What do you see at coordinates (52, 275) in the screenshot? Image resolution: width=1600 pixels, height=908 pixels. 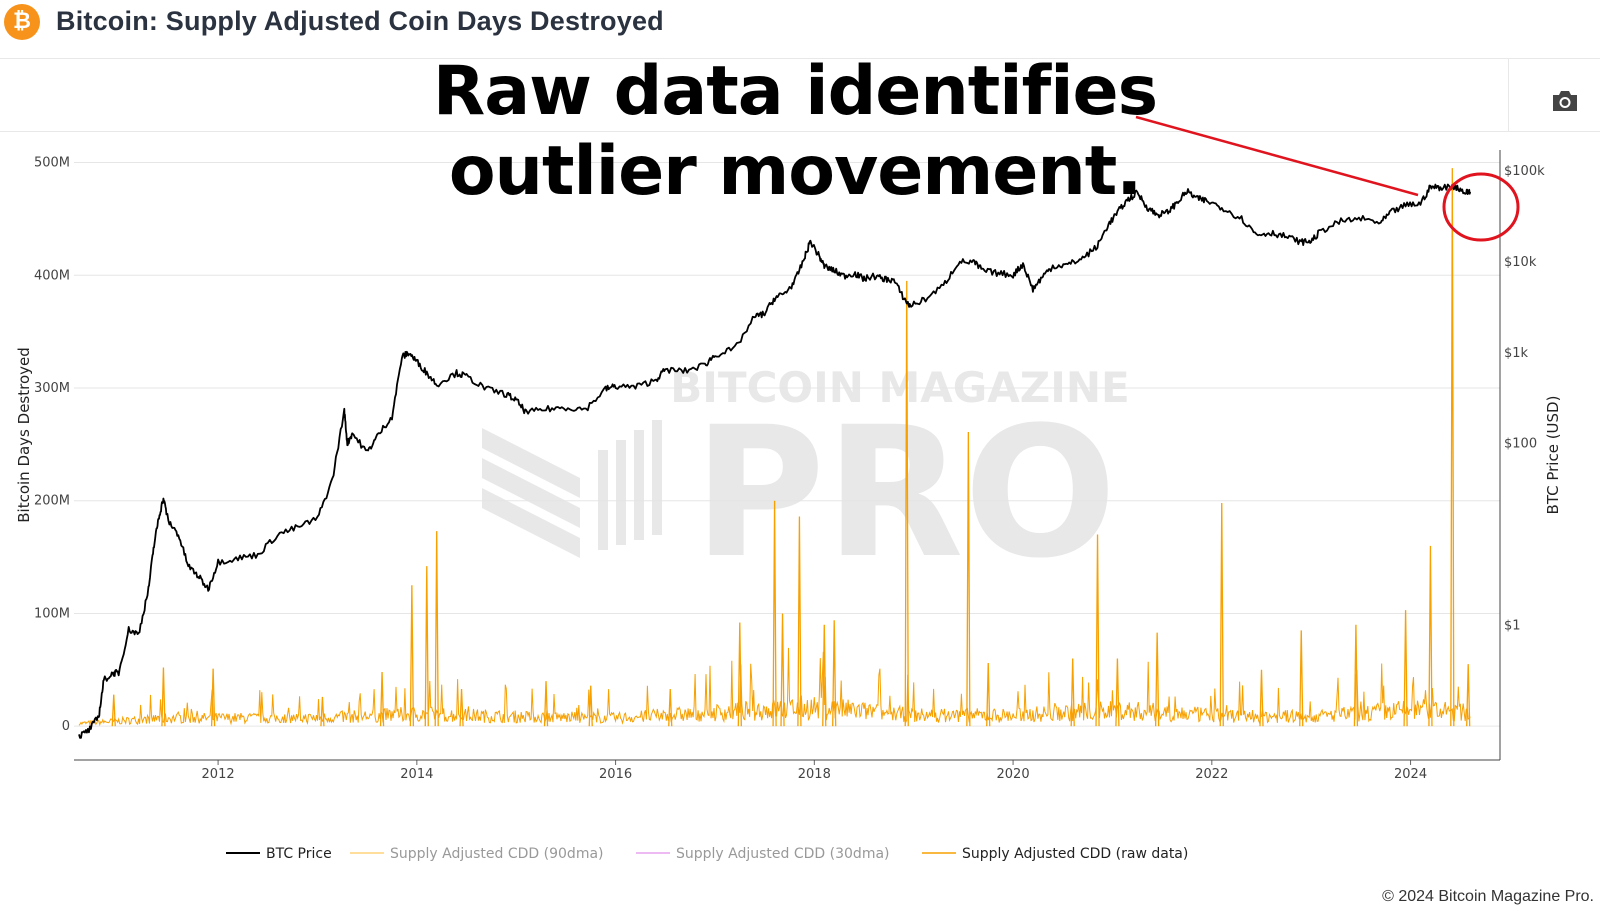 I see `y-tick-label: 400M` at bounding box center [52, 275].